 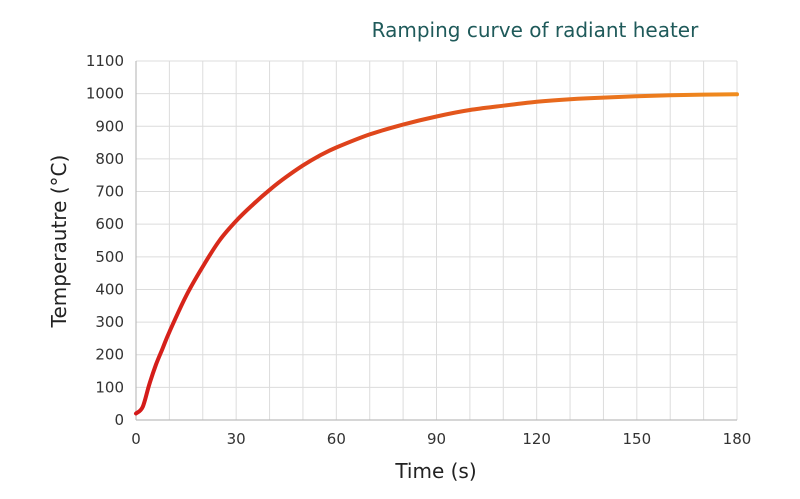 I want to click on x-tick-labels: 0 30 60 90 120 150 180, so click(x=441, y=439).